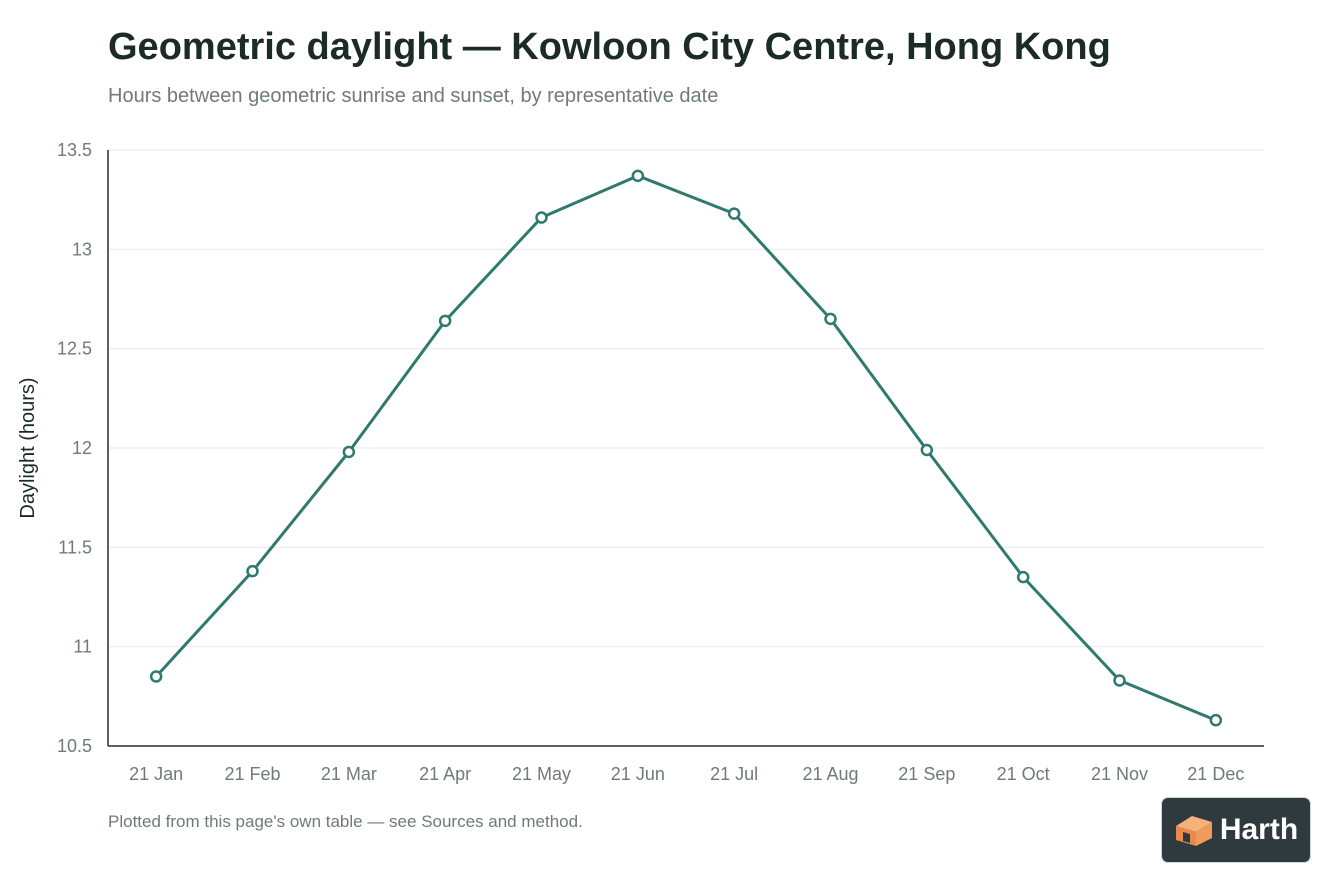 This screenshot has width=1344, height=896. Describe the element at coordinates (1193, 831) in the screenshot. I see `house-icon` at that location.